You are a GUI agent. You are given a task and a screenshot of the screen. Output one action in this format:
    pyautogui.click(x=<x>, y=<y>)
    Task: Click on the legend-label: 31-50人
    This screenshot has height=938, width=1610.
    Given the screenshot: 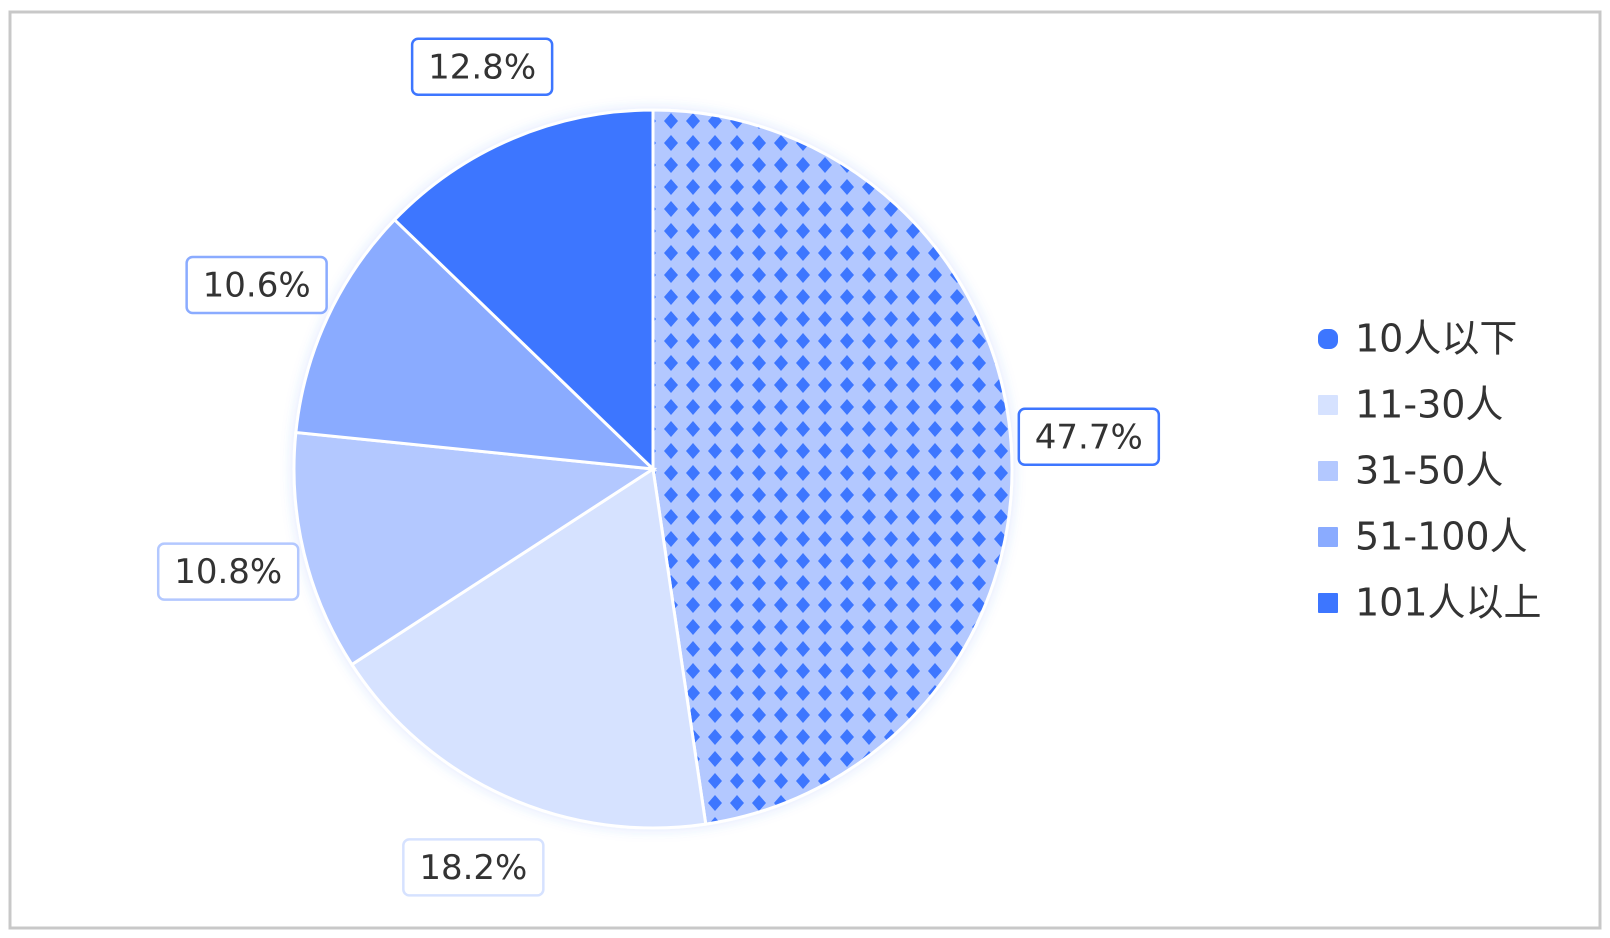 What is the action you would take?
    pyautogui.click(x=1429, y=471)
    